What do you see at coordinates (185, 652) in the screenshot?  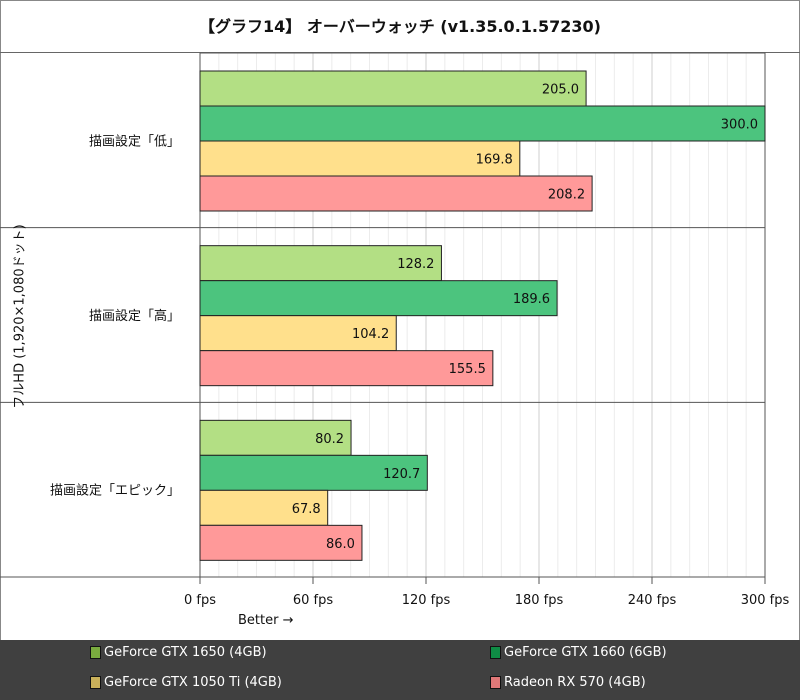 I see `legend-label: GeForce GTX 1650 (4GB)` at bounding box center [185, 652].